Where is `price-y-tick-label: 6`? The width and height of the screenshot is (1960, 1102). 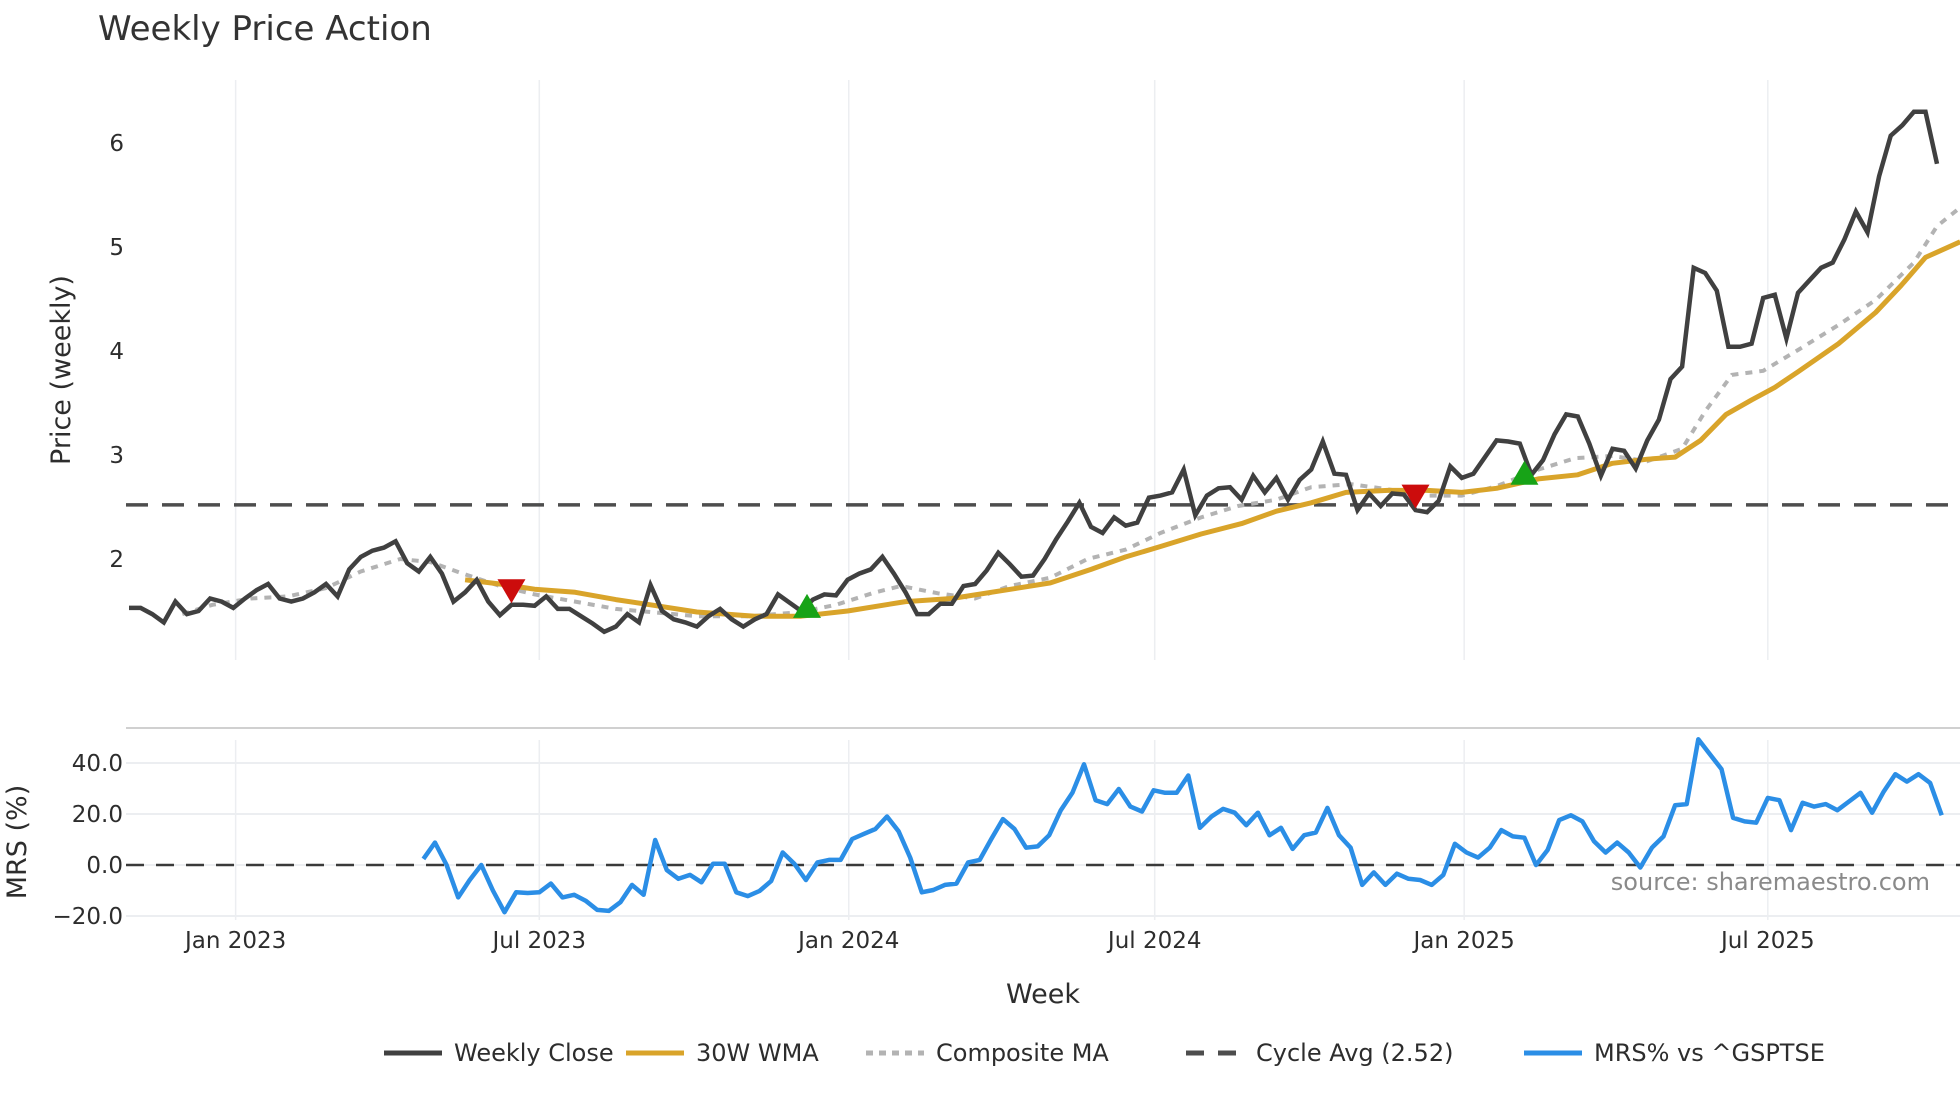 price-y-tick-label: 6 is located at coordinates (116, 144).